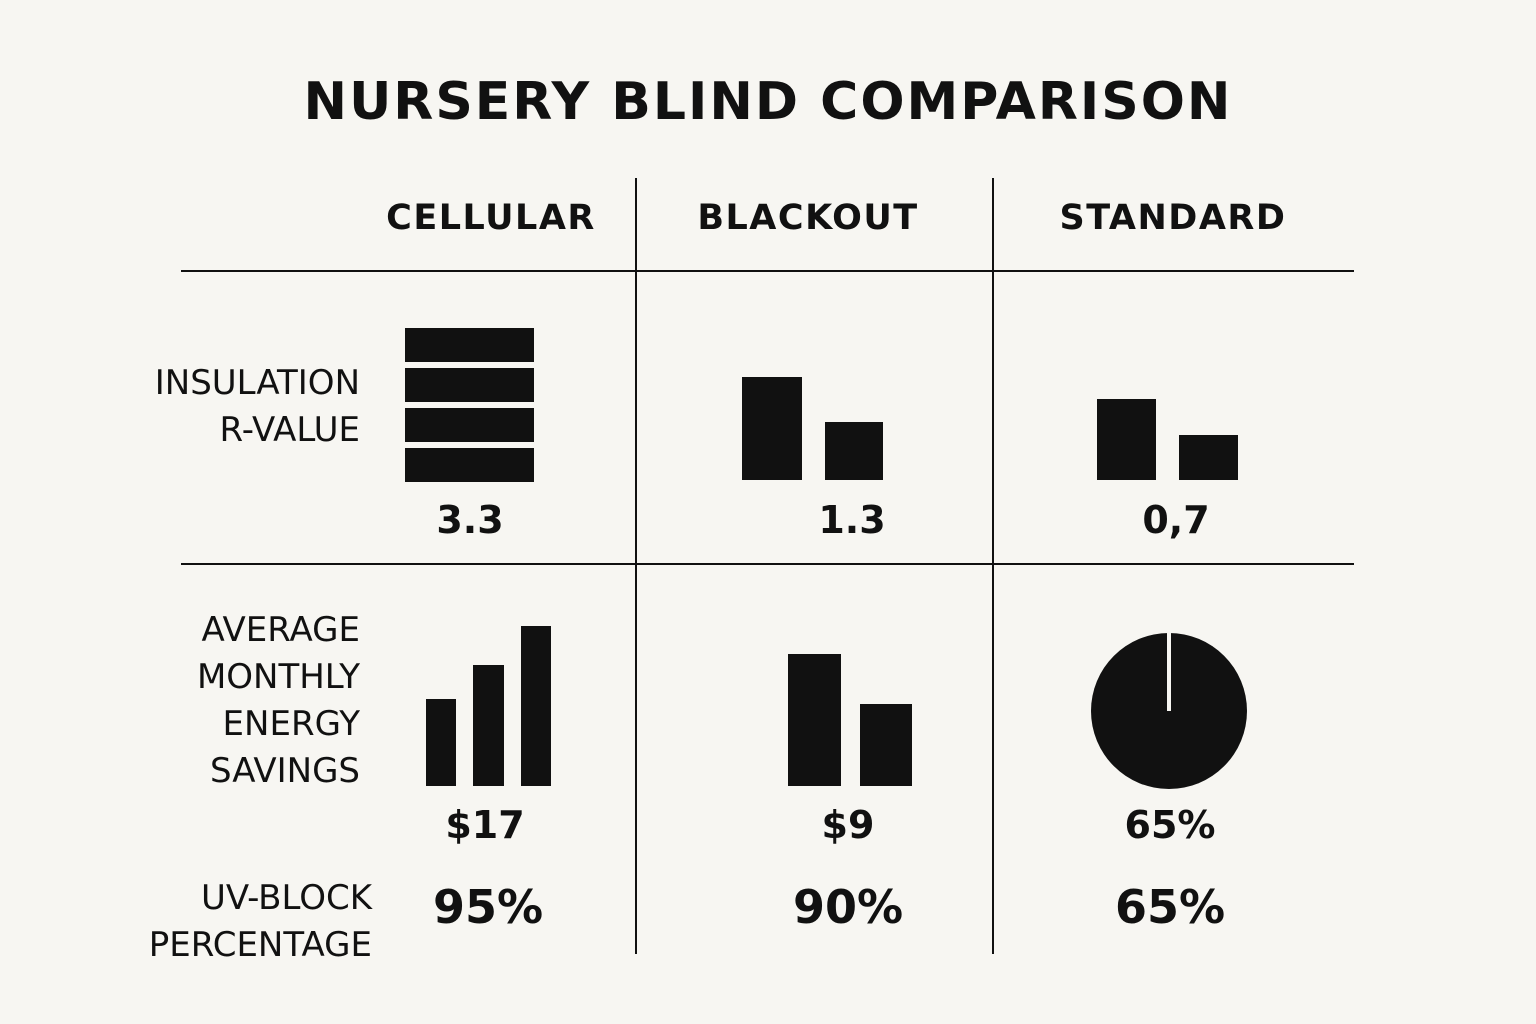 Image resolution: width=1536 pixels, height=1024 pixels. Describe the element at coordinates (257, 406) in the screenshot. I see `row-label-insulation: INSULATION R-VALUE` at that location.